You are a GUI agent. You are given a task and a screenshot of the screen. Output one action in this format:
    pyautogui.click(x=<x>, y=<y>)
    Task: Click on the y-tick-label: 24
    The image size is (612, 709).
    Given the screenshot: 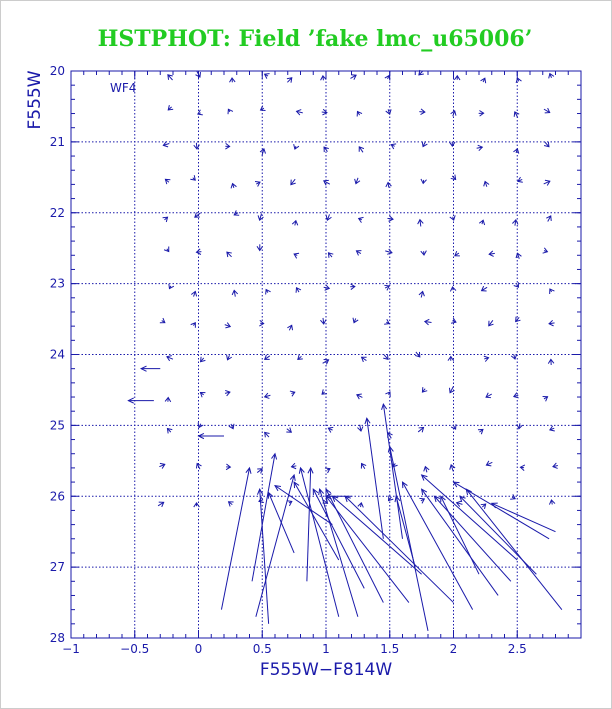 What is the action you would take?
    pyautogui.click(x=57, y=355)
    